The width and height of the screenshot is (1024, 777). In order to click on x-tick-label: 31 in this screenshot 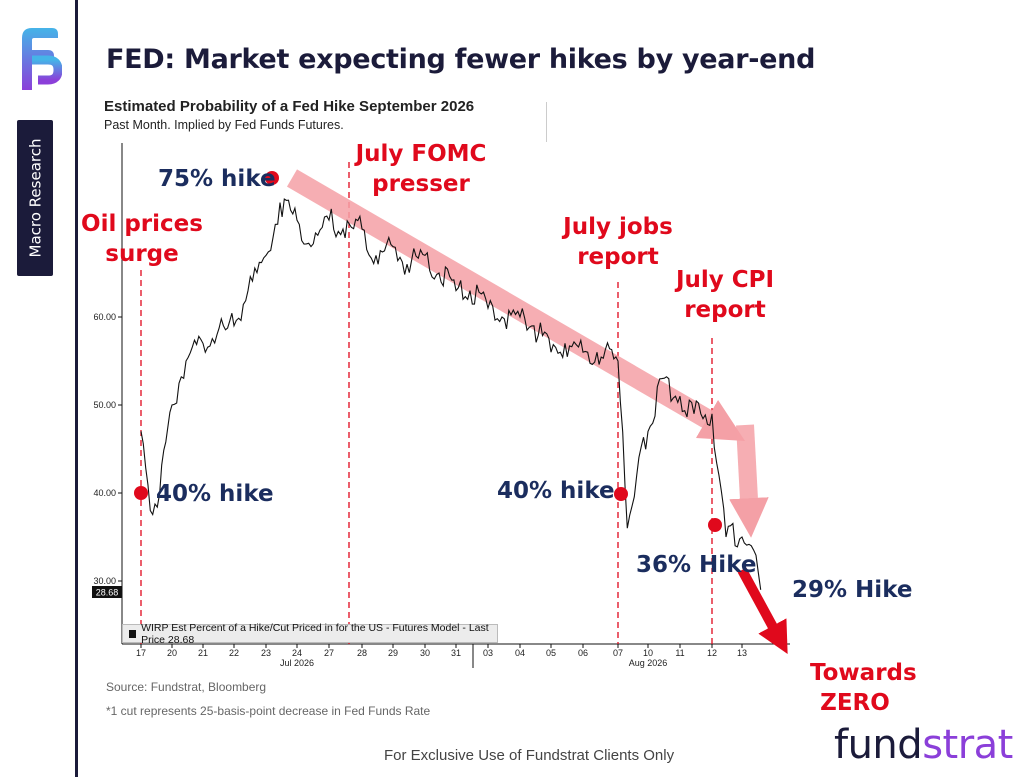, I will do `click(456, 653)`.